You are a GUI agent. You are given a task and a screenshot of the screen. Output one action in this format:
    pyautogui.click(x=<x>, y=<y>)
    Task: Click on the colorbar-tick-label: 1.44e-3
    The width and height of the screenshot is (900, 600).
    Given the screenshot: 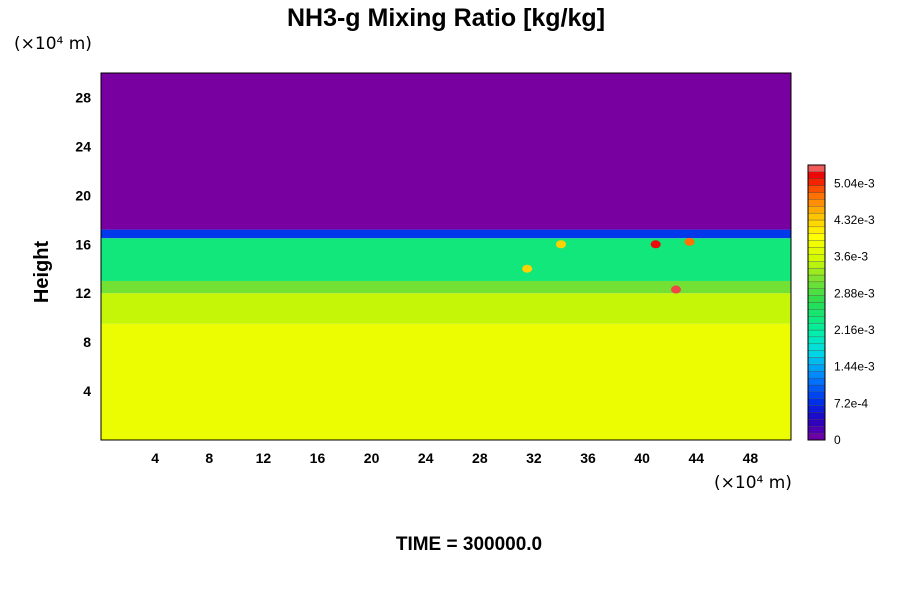 What is the action you would take?
    pyautogui.click(x=854, y=367)
    